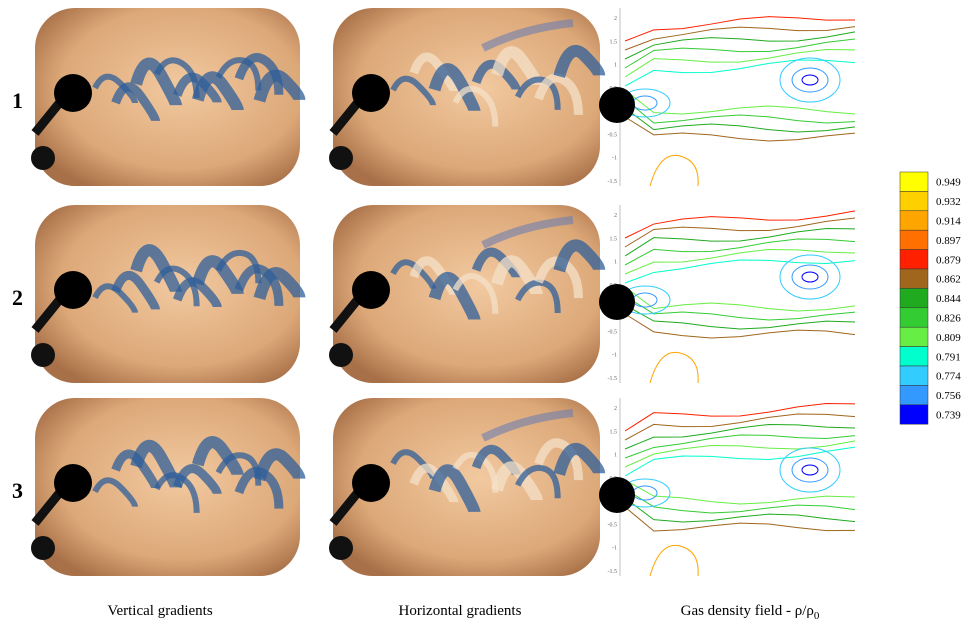 The height and width of the screenshot is (636, 980). Describe the element at coordinates (948, 357) in the screenshot. I see `colorbar-label: 0.791` at that location.